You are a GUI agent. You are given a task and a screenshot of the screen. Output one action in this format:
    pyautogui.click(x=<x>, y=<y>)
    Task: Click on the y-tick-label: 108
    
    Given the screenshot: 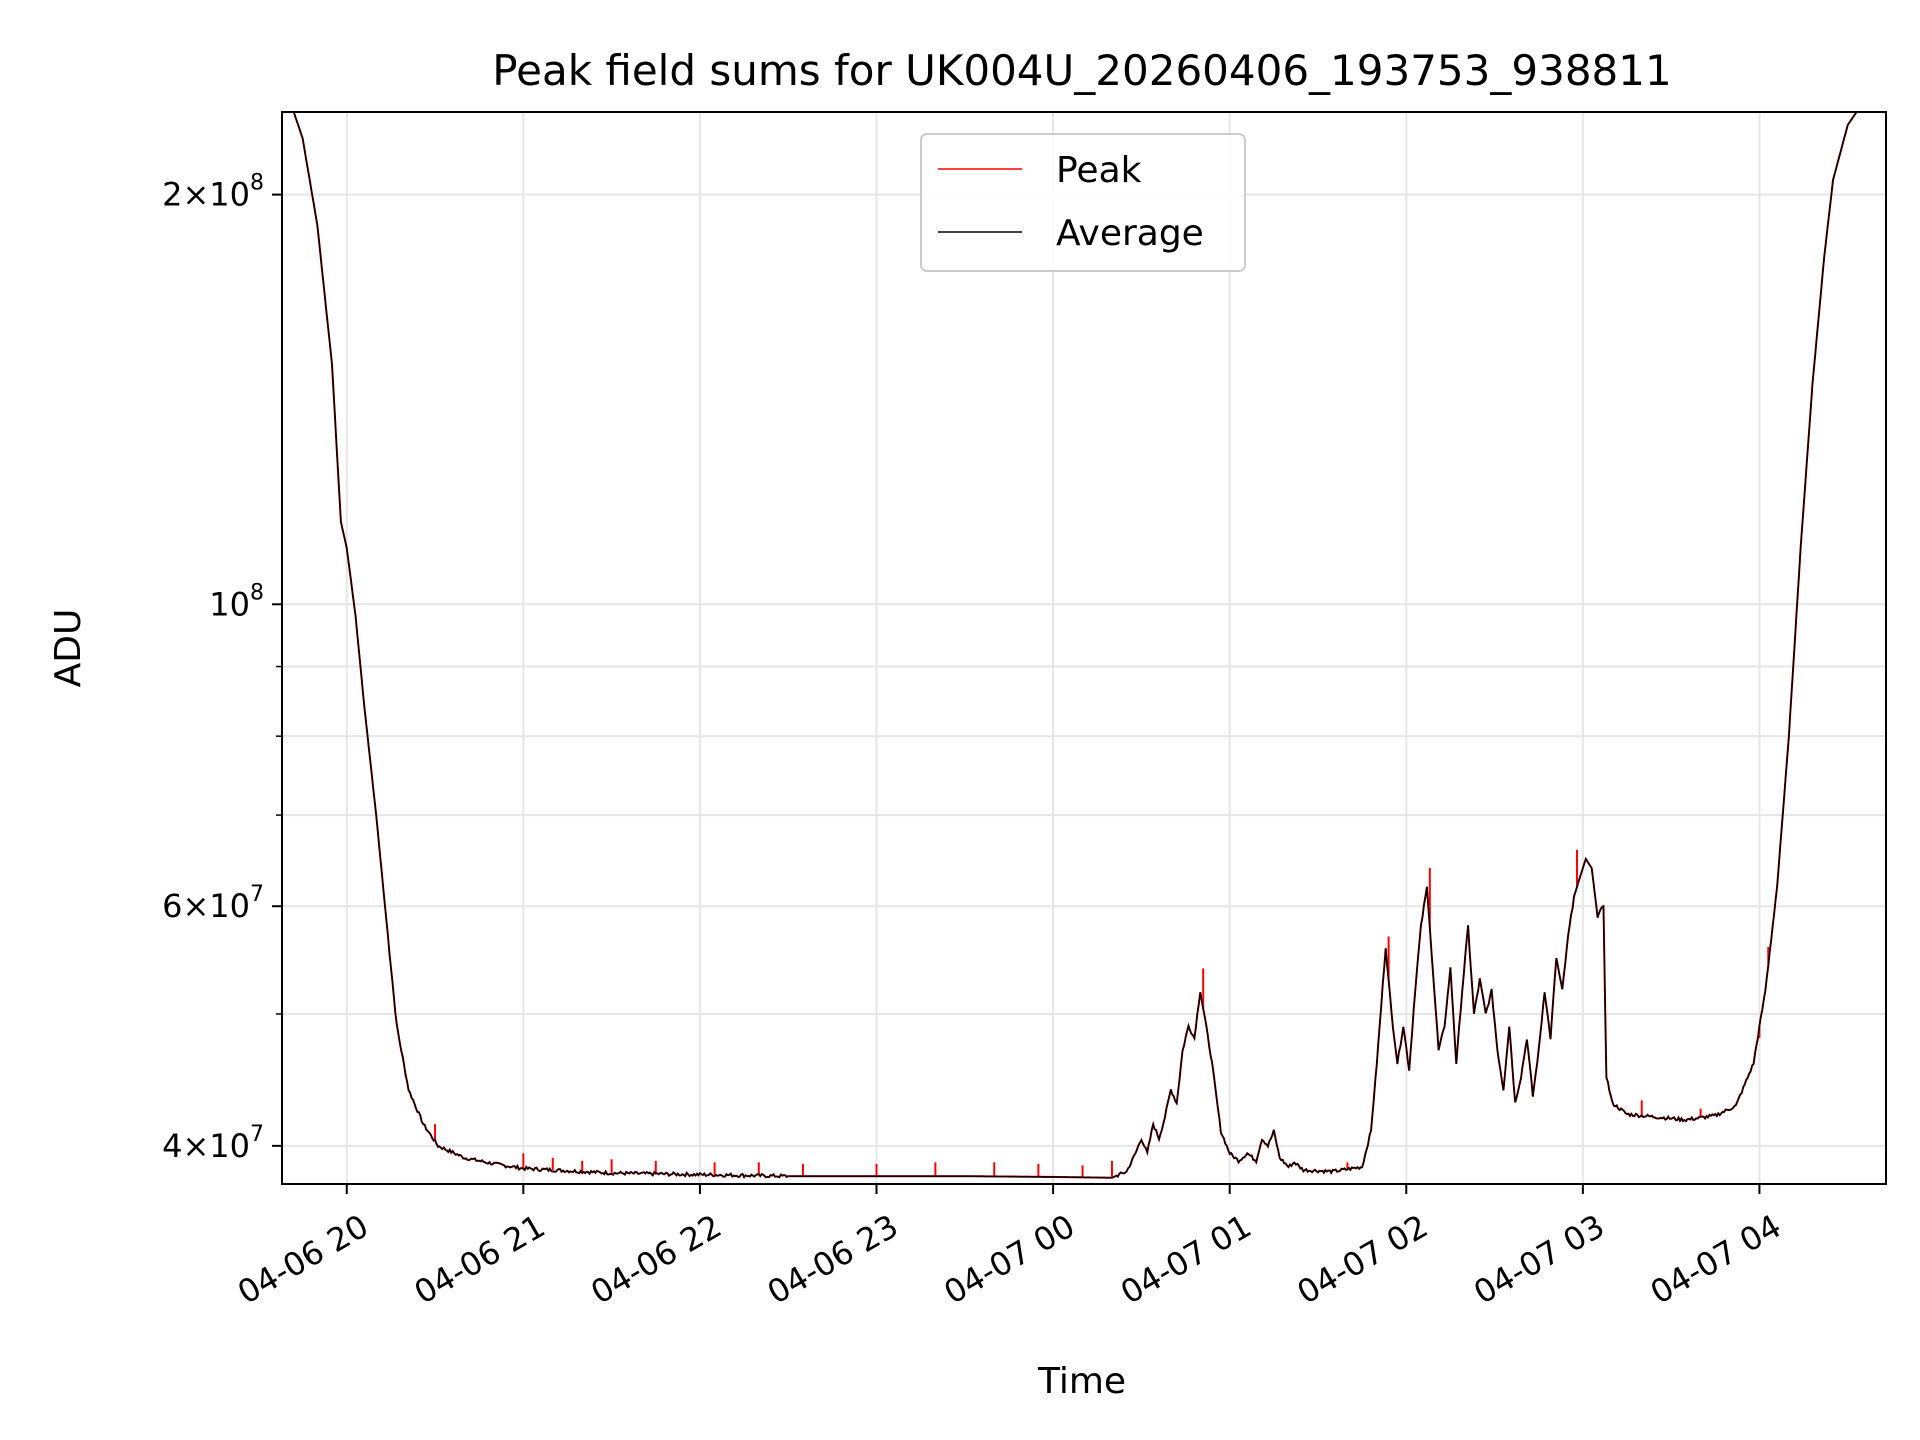 What is the action you would take?
    pyautogui.click(x=236, y=601)
    